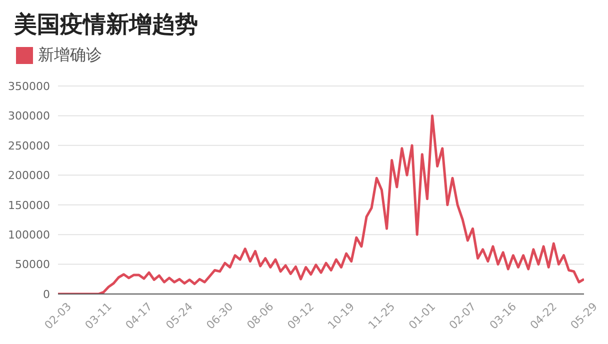 This screenshot has width=608, height=344. I want to click on y-tick-label: 0, so click(46, 294).